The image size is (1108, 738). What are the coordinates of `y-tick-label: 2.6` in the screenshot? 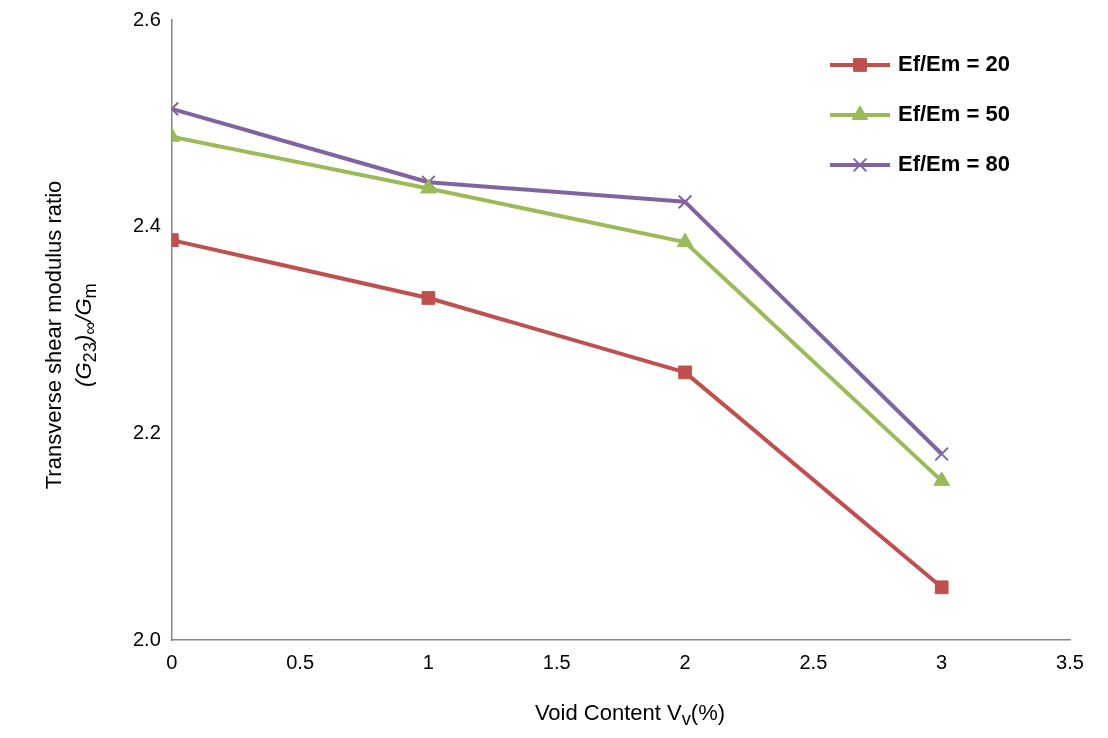 It's located at (146, 18).